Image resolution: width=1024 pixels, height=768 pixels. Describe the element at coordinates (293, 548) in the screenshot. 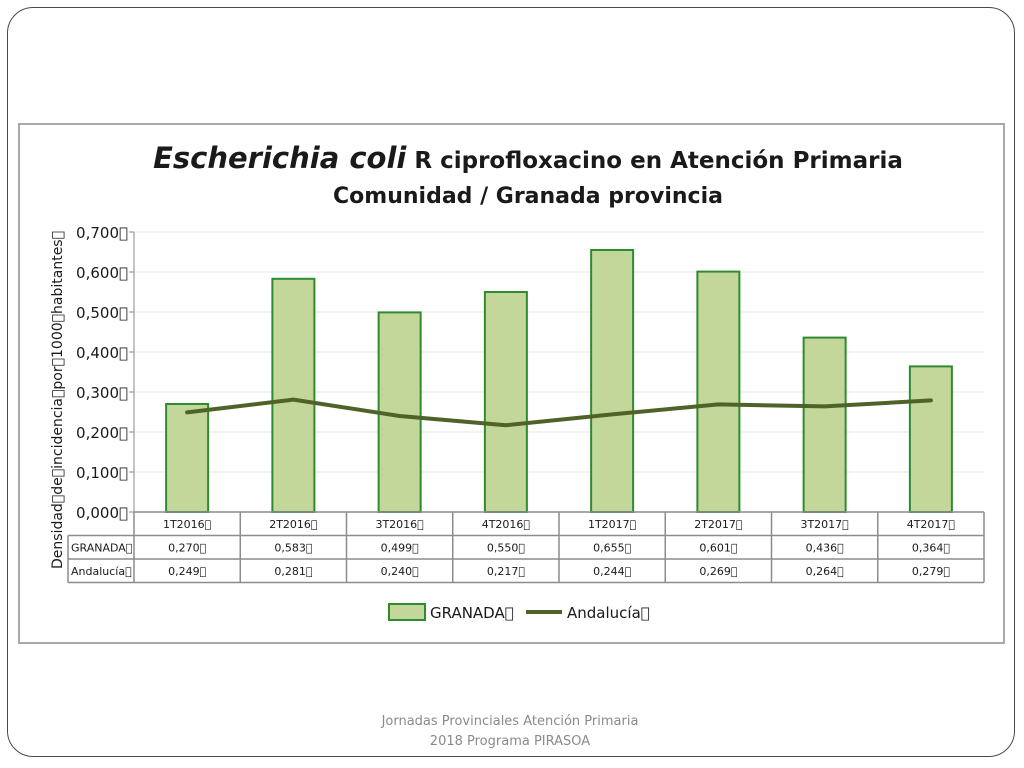

I see `table-cell-value: 0,583 ` at that location.